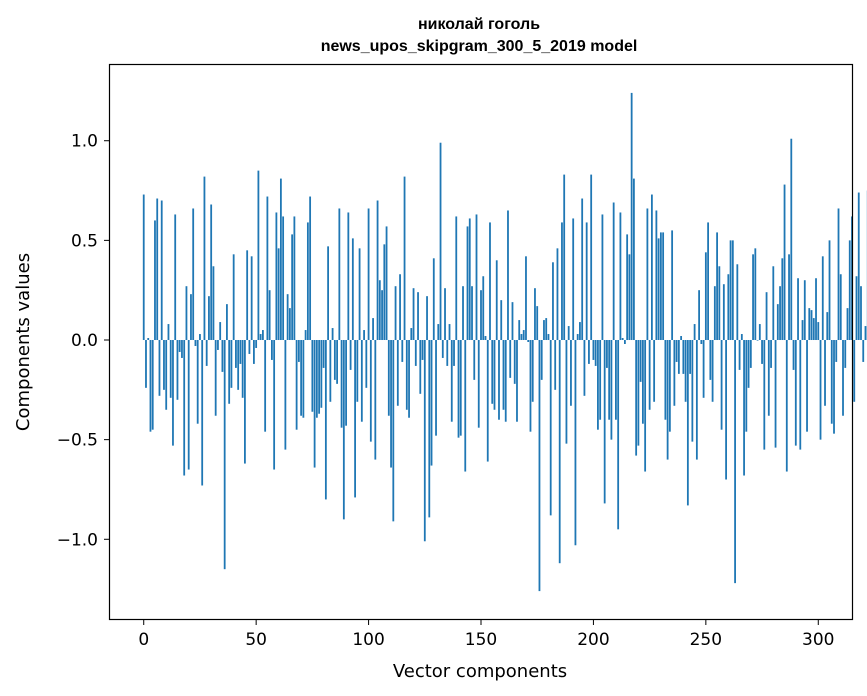 This screenshot has width=867, height=696. Describe the element at coordinates (480, 671) in the screenshot. I see `x-axis-label: Vector components` at that location.